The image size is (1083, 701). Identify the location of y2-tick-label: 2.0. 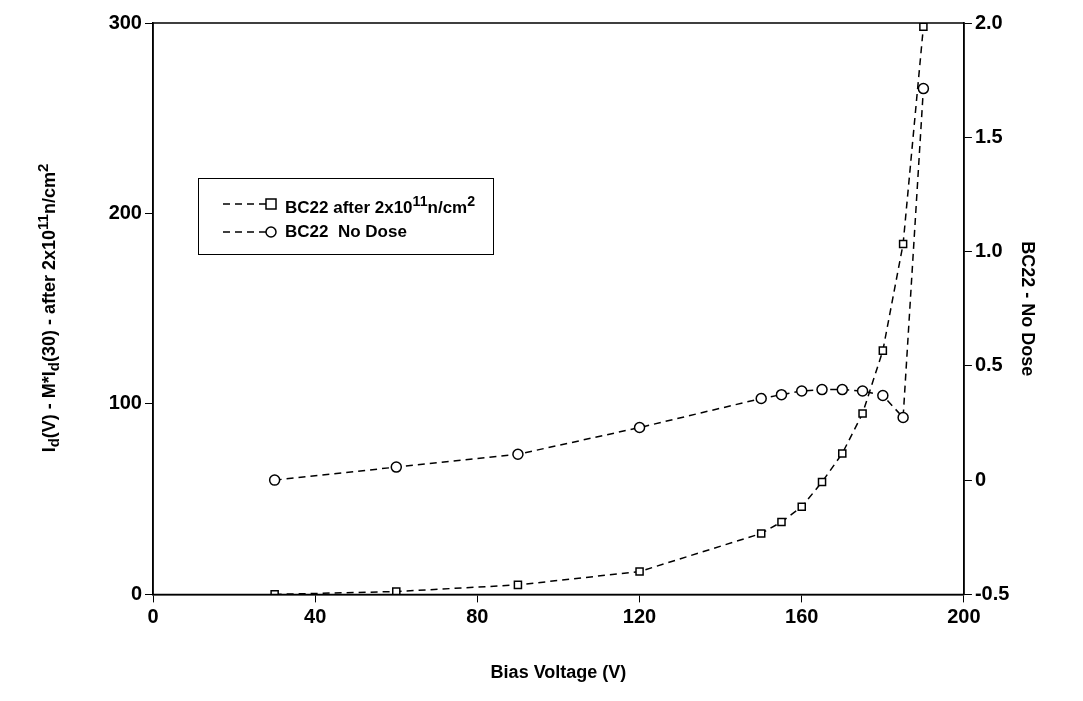
(988, 21).